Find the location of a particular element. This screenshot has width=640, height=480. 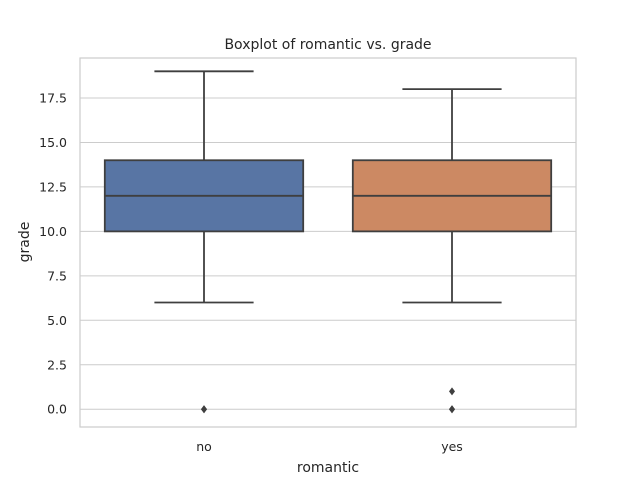

x-tick-label: no is located at coordinates (204, 446).